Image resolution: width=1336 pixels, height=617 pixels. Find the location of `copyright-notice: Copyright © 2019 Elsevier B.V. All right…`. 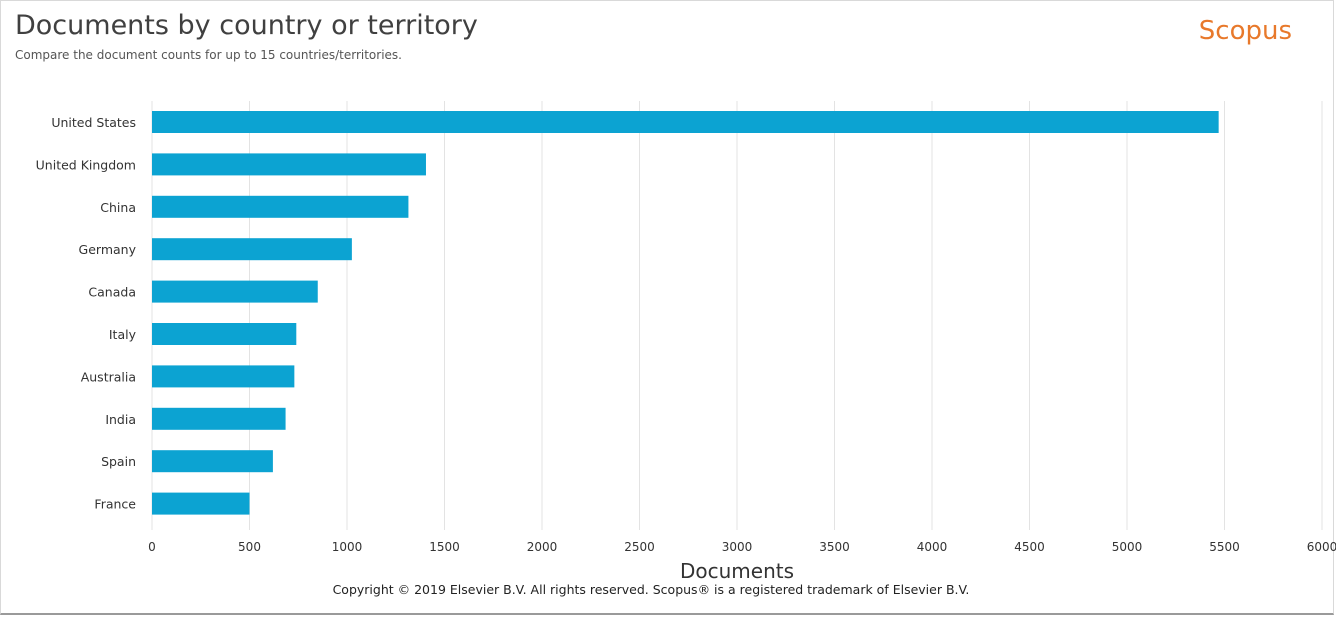

copyright-notice: Copyright © 2019 Elsevier B.V. All right… is located at coordinates (651, 589).